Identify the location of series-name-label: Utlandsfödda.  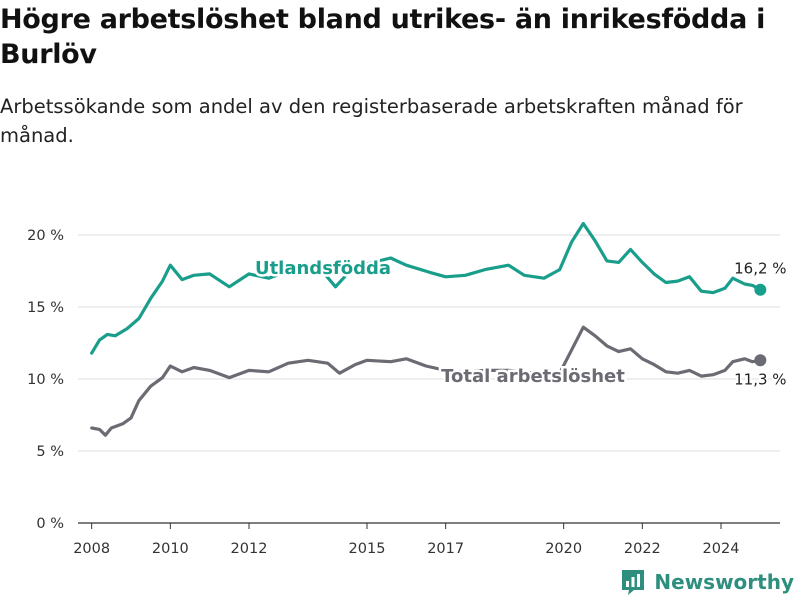
(323, 268).